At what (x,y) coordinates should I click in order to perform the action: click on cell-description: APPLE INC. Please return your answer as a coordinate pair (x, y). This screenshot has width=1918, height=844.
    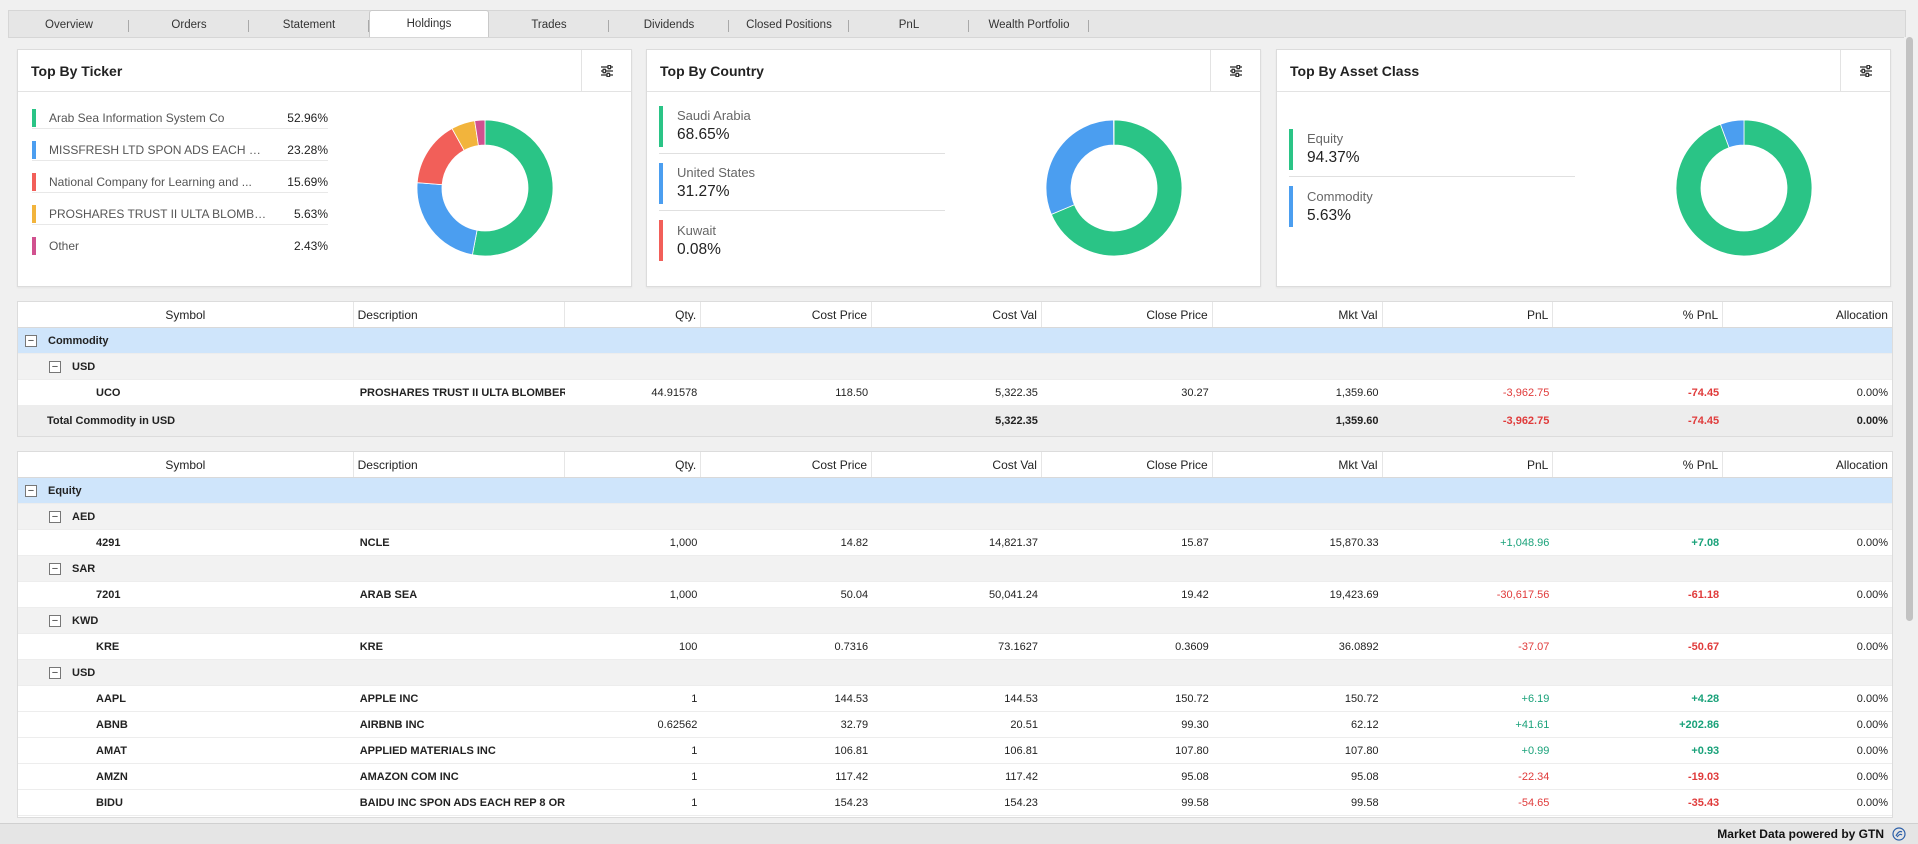
    Looking at the image, I should click on (389, 698).